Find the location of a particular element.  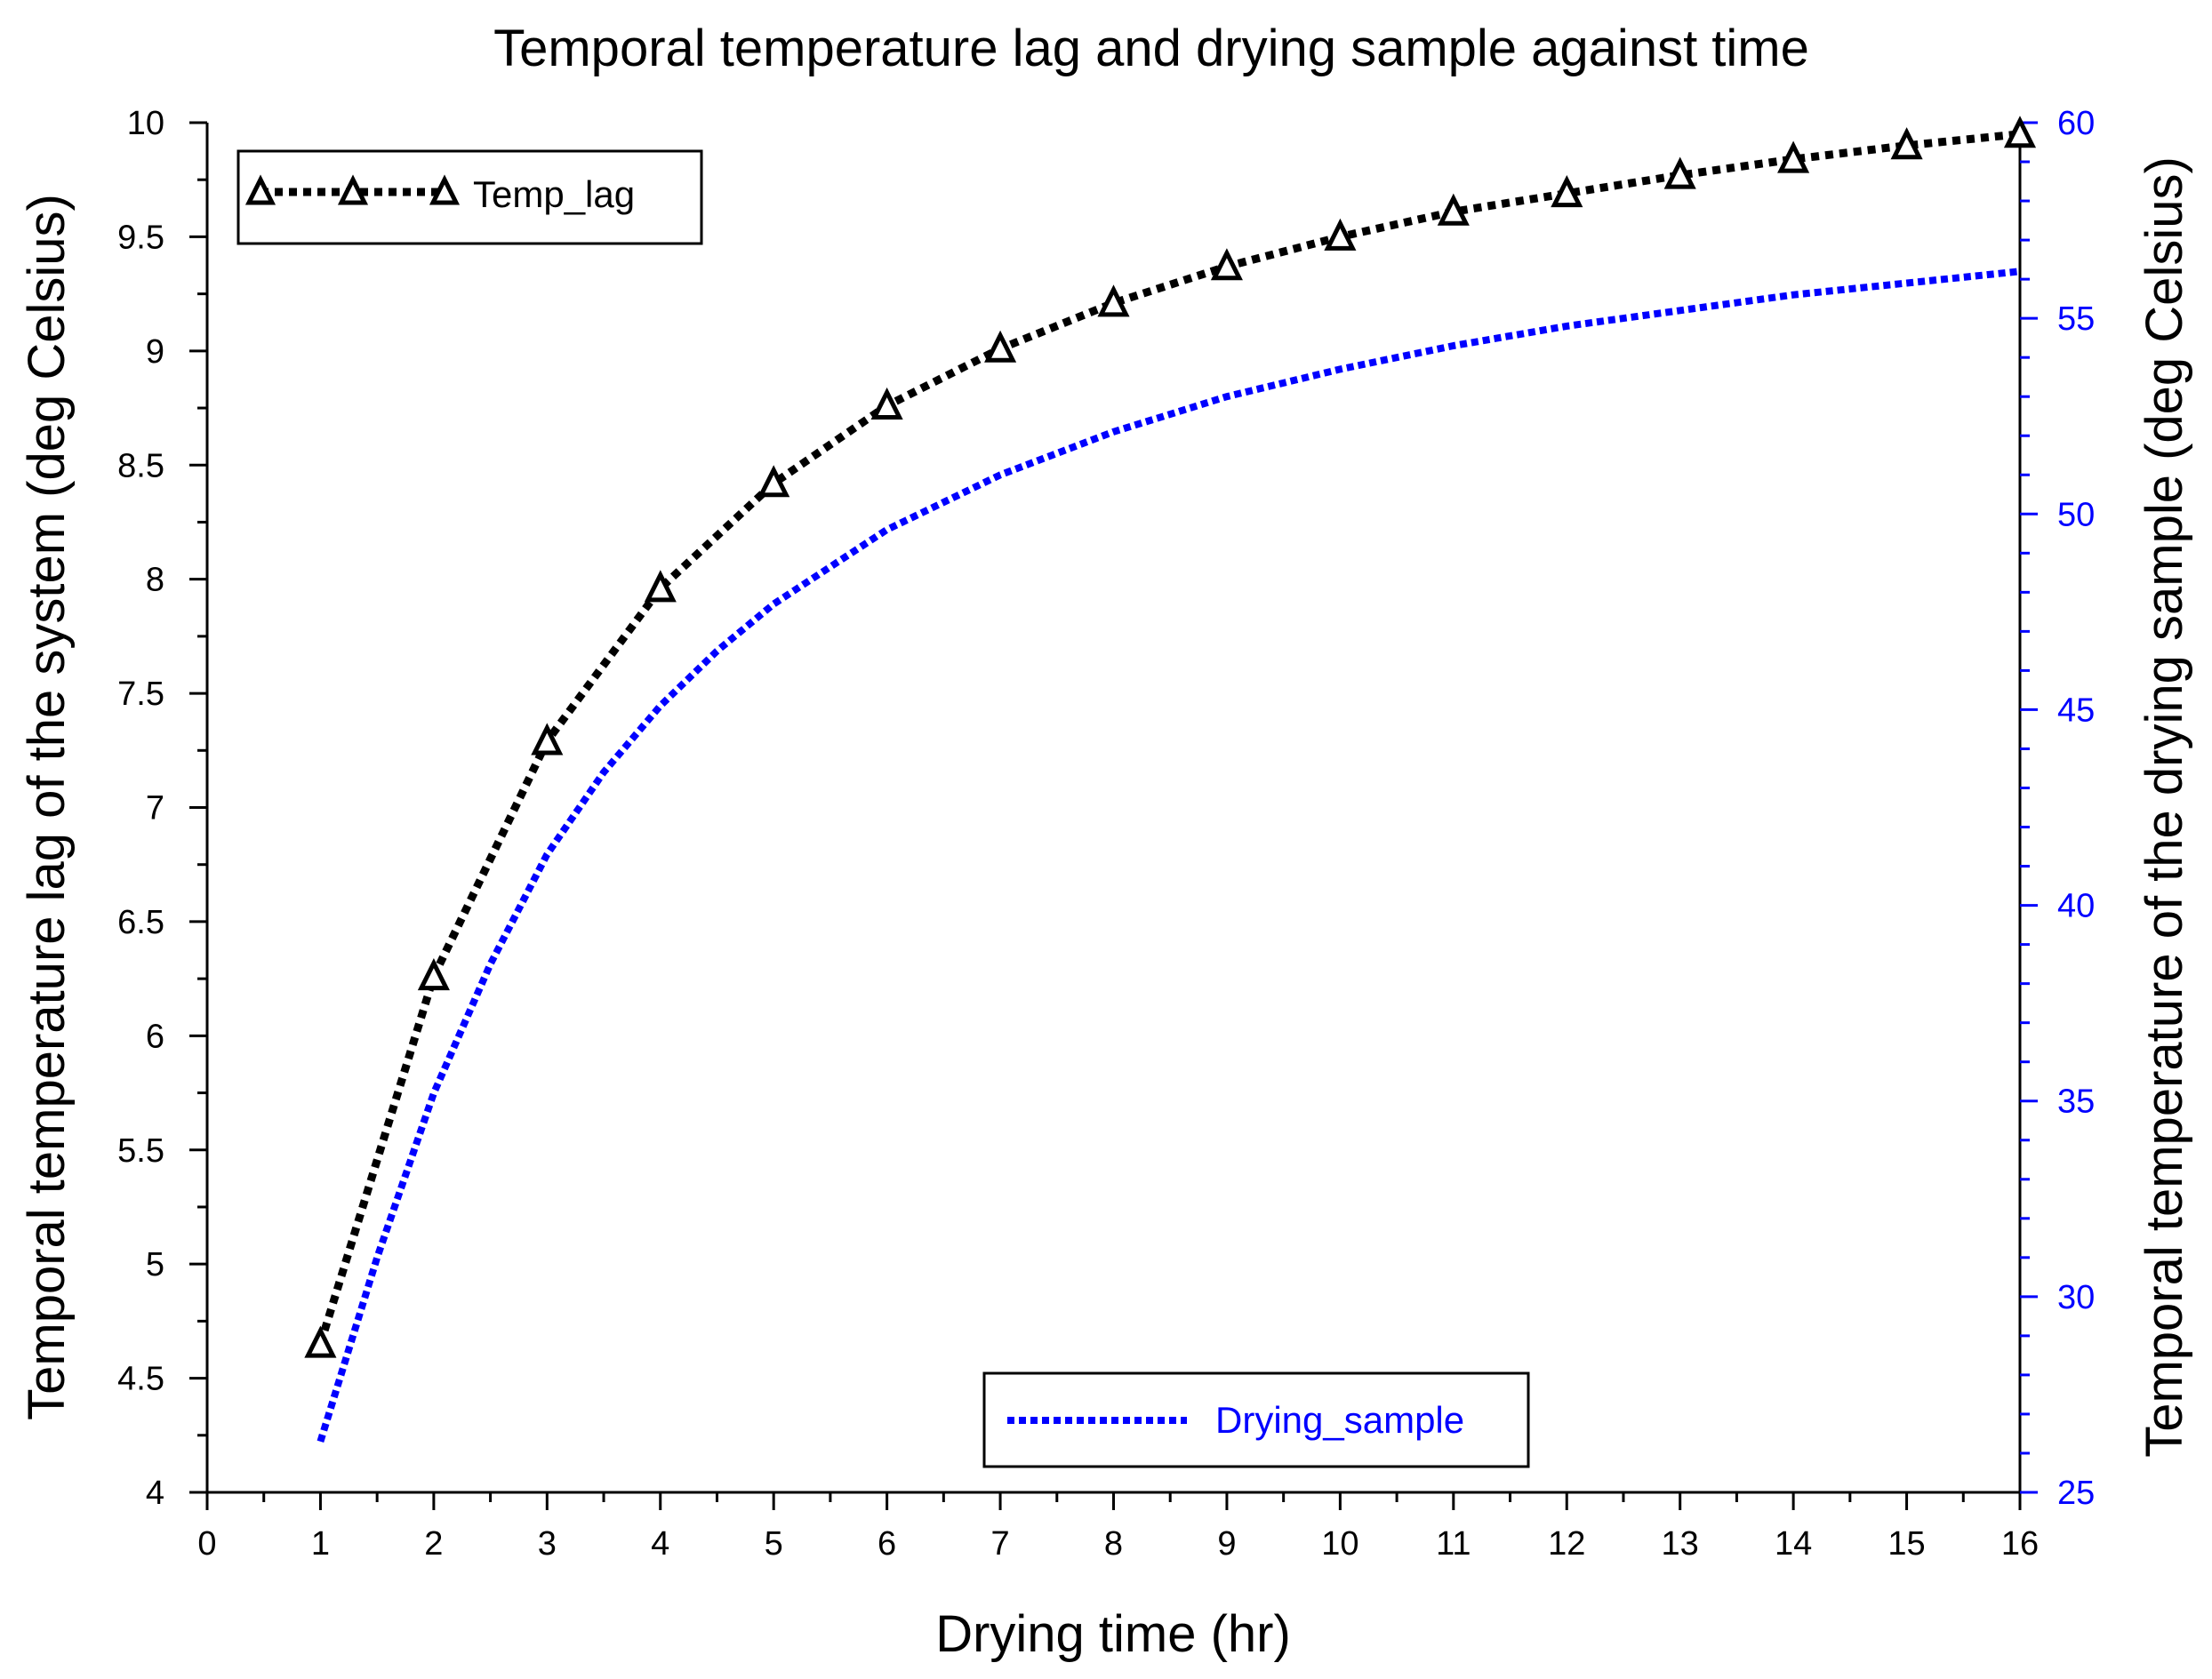

left-tick-label: 8.5 is located at coordinates (140, 465).